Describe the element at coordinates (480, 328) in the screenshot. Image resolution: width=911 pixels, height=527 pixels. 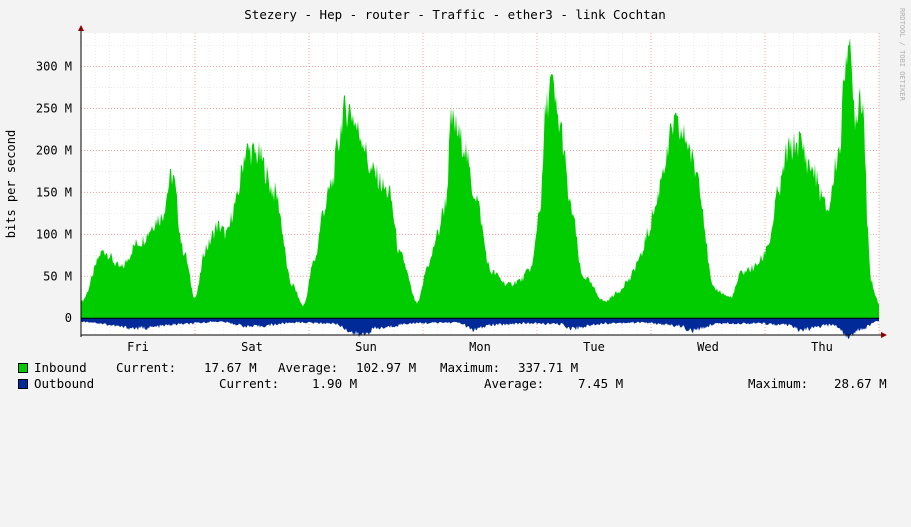
I see `outbound-area` at that location.